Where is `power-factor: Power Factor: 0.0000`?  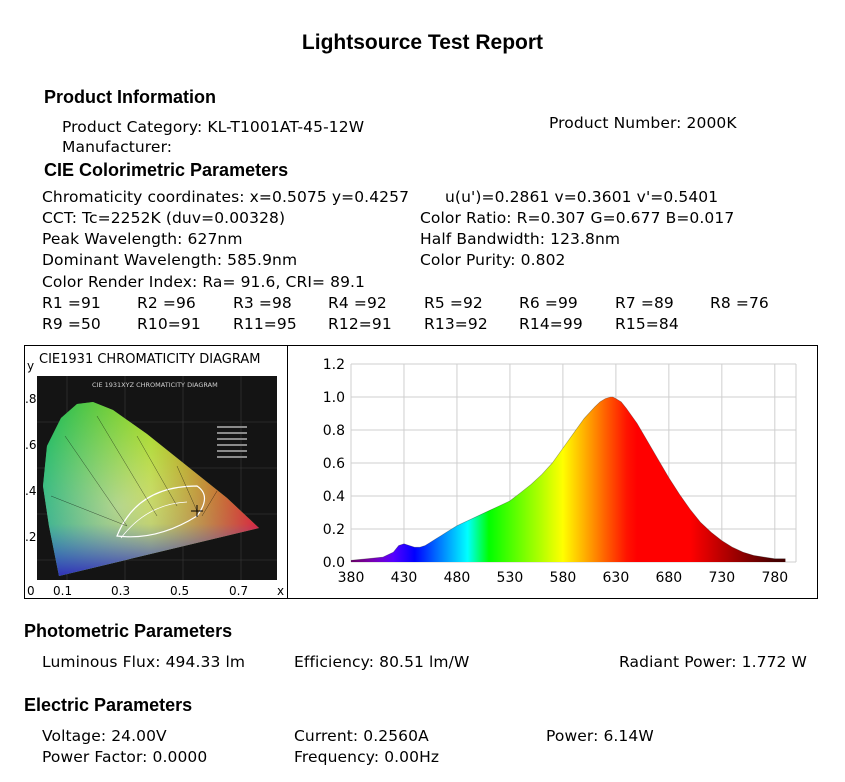
power-factor: Power Factor: 0.0000 is located at coordinates (125, 757).